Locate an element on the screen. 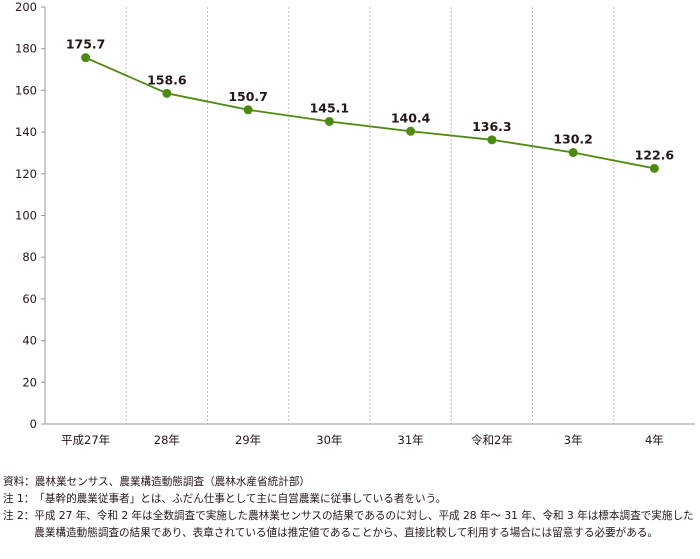  data-label: 136.3 is located at coordinates (492, 126).